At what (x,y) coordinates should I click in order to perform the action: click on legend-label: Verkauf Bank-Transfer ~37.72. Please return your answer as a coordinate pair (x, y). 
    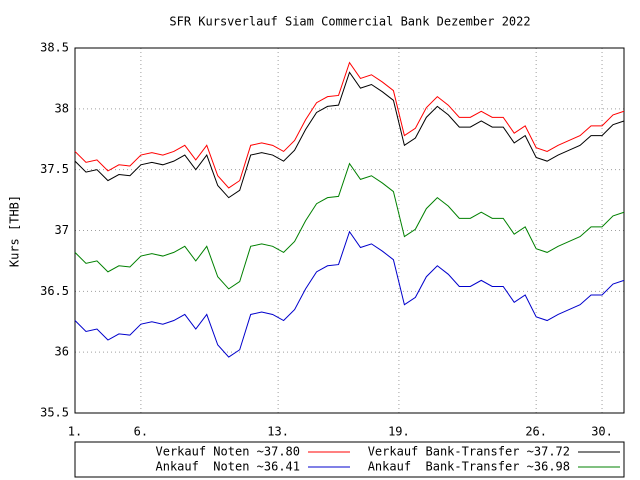
    Looking at the image, I should click on (469, 452).